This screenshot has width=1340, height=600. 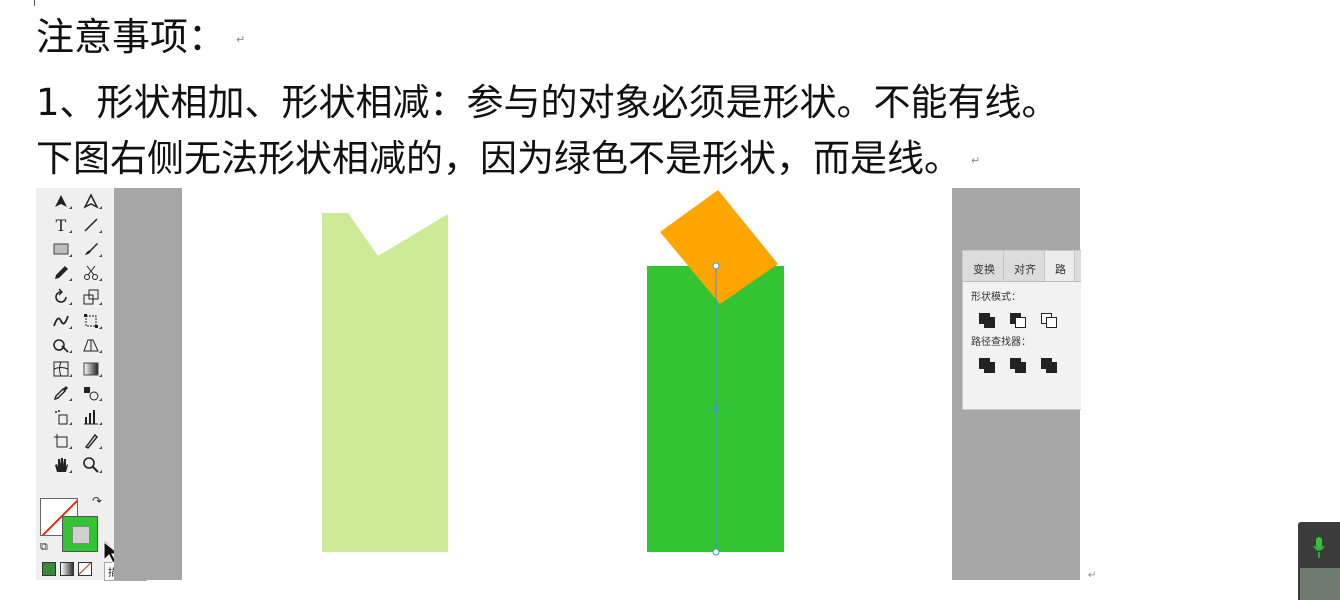 I want to click on scissors-tool-icon, so click(x=91, y=273).